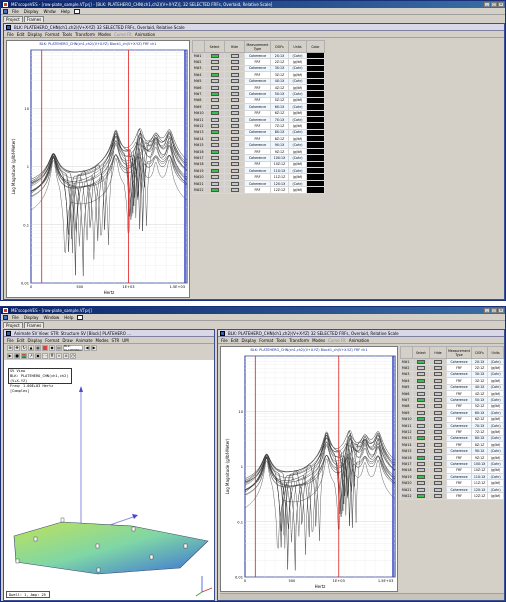  Describe the element at coordinates (452, 368) in the screenshot. I see `table-row: M#2 FRF 2Z:1Z (g/lbf)` at that location.